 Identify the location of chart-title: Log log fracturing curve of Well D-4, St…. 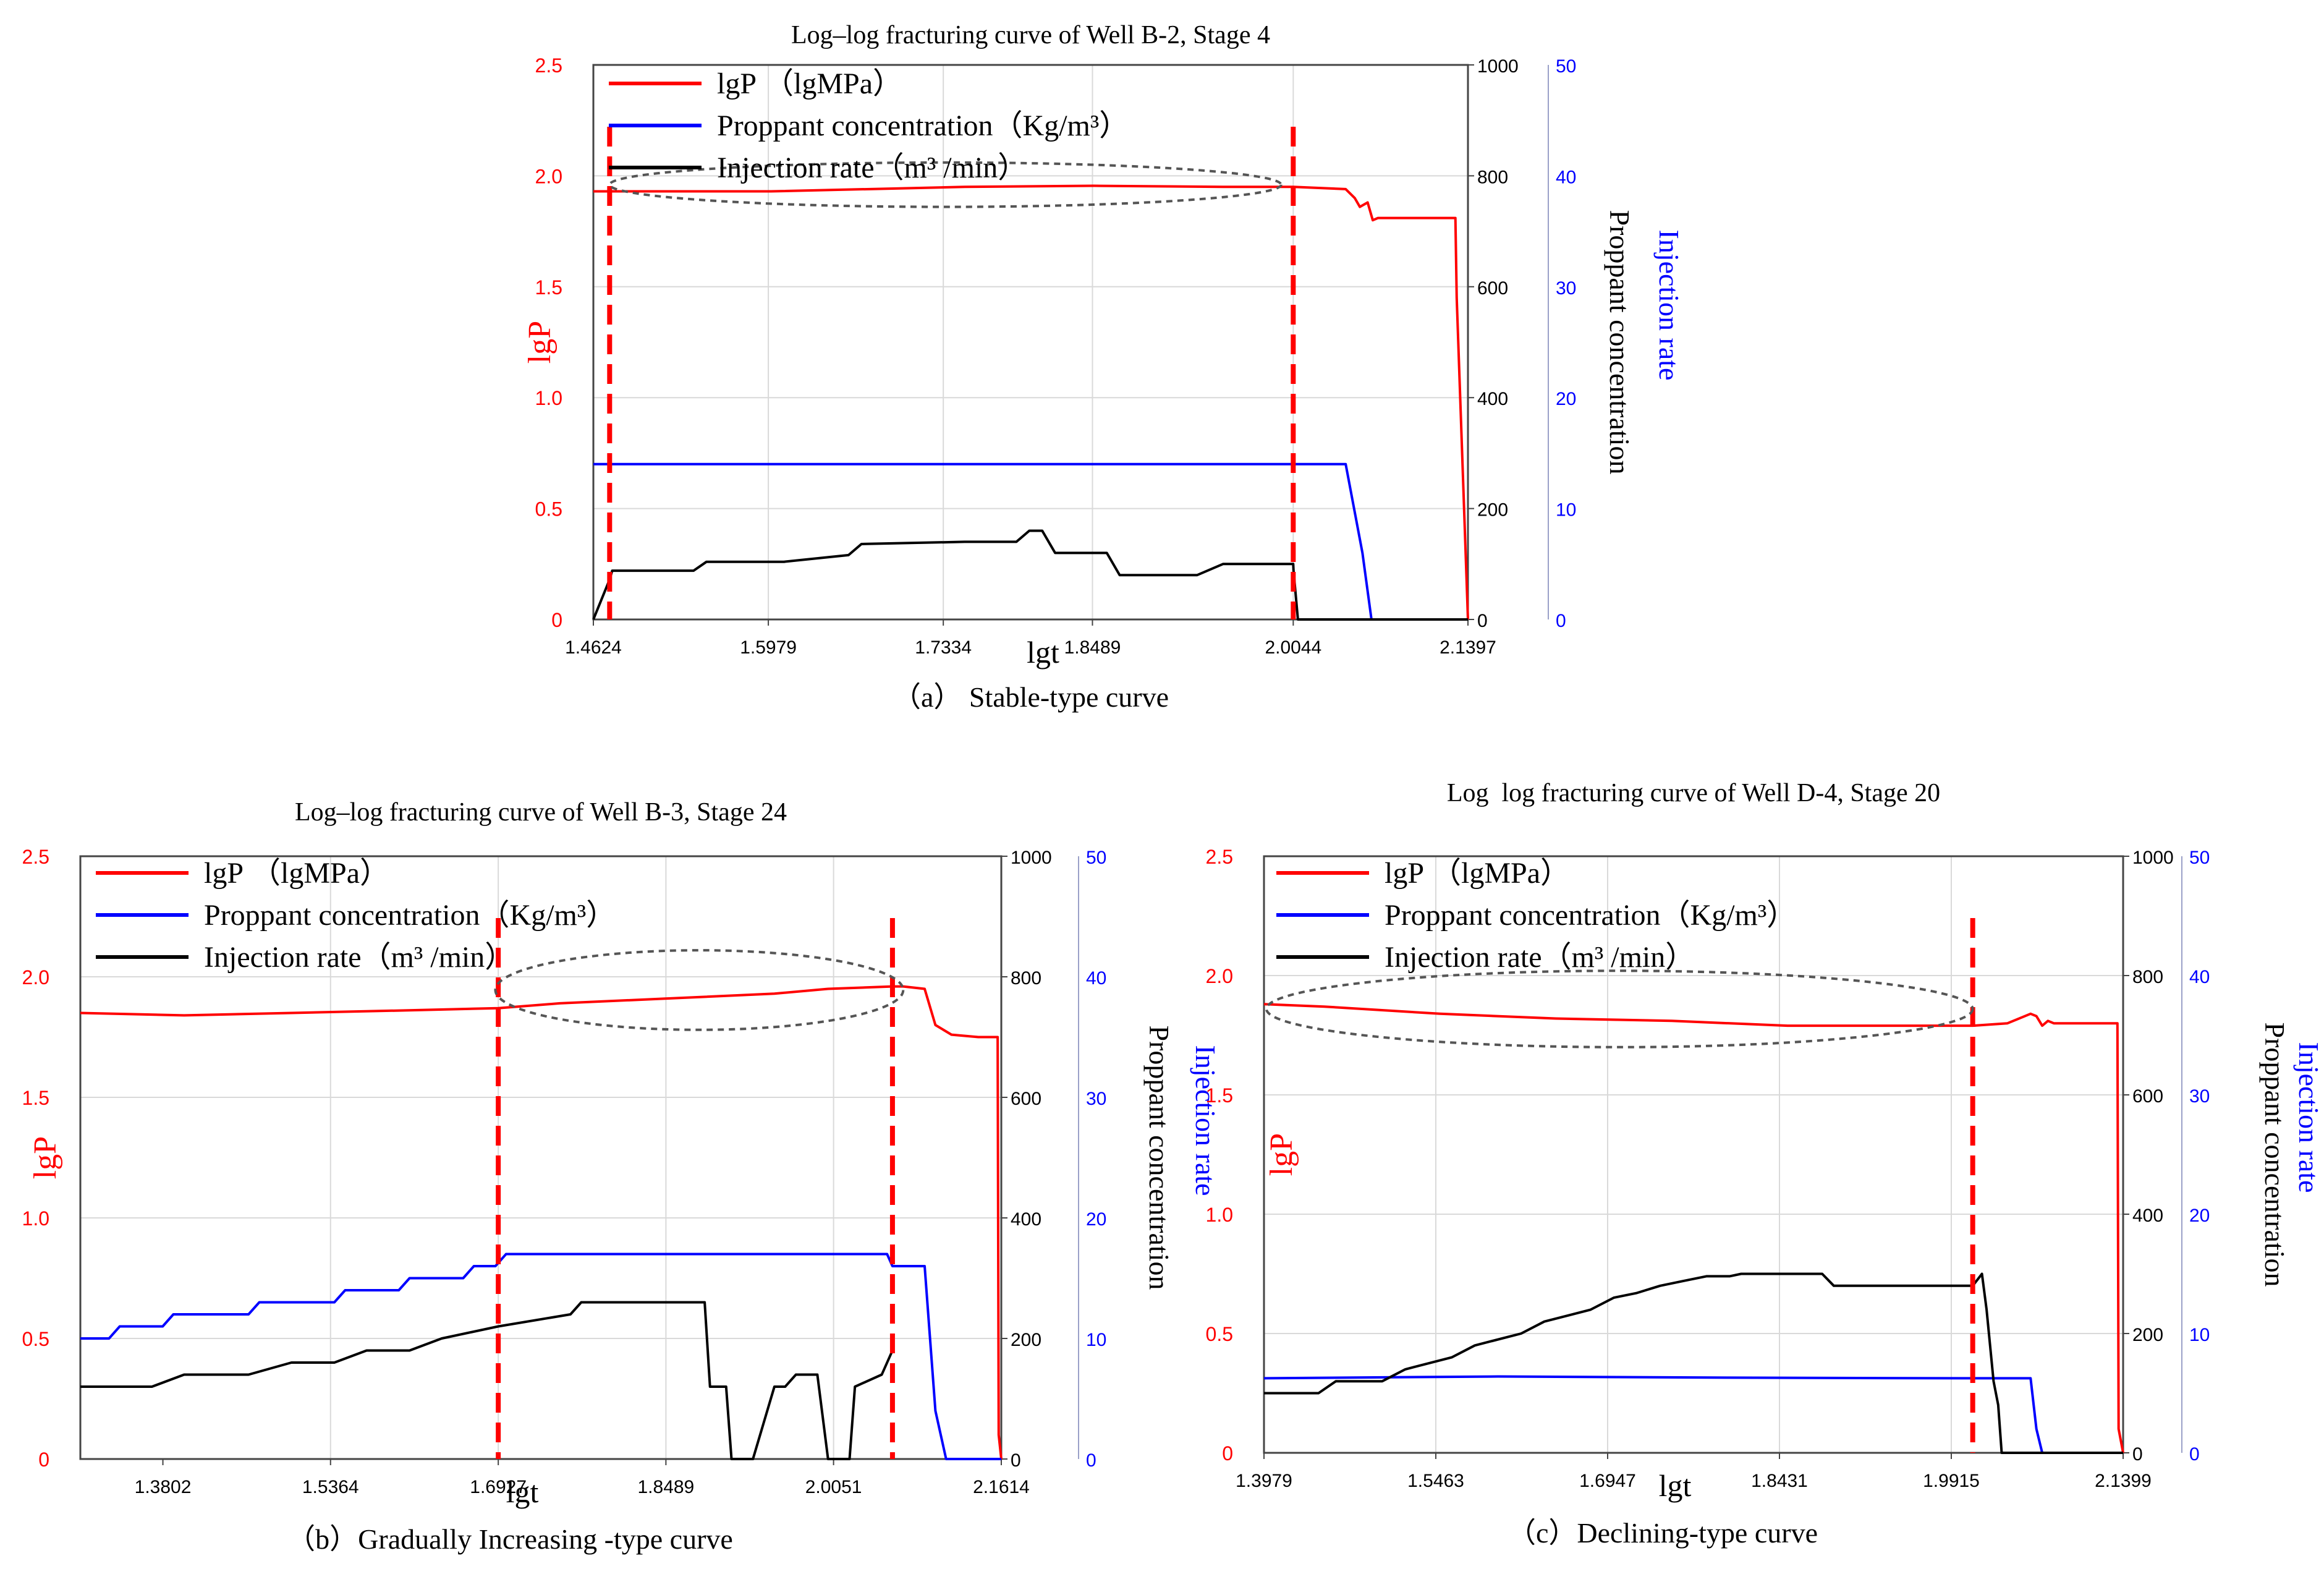
(1694, 793).